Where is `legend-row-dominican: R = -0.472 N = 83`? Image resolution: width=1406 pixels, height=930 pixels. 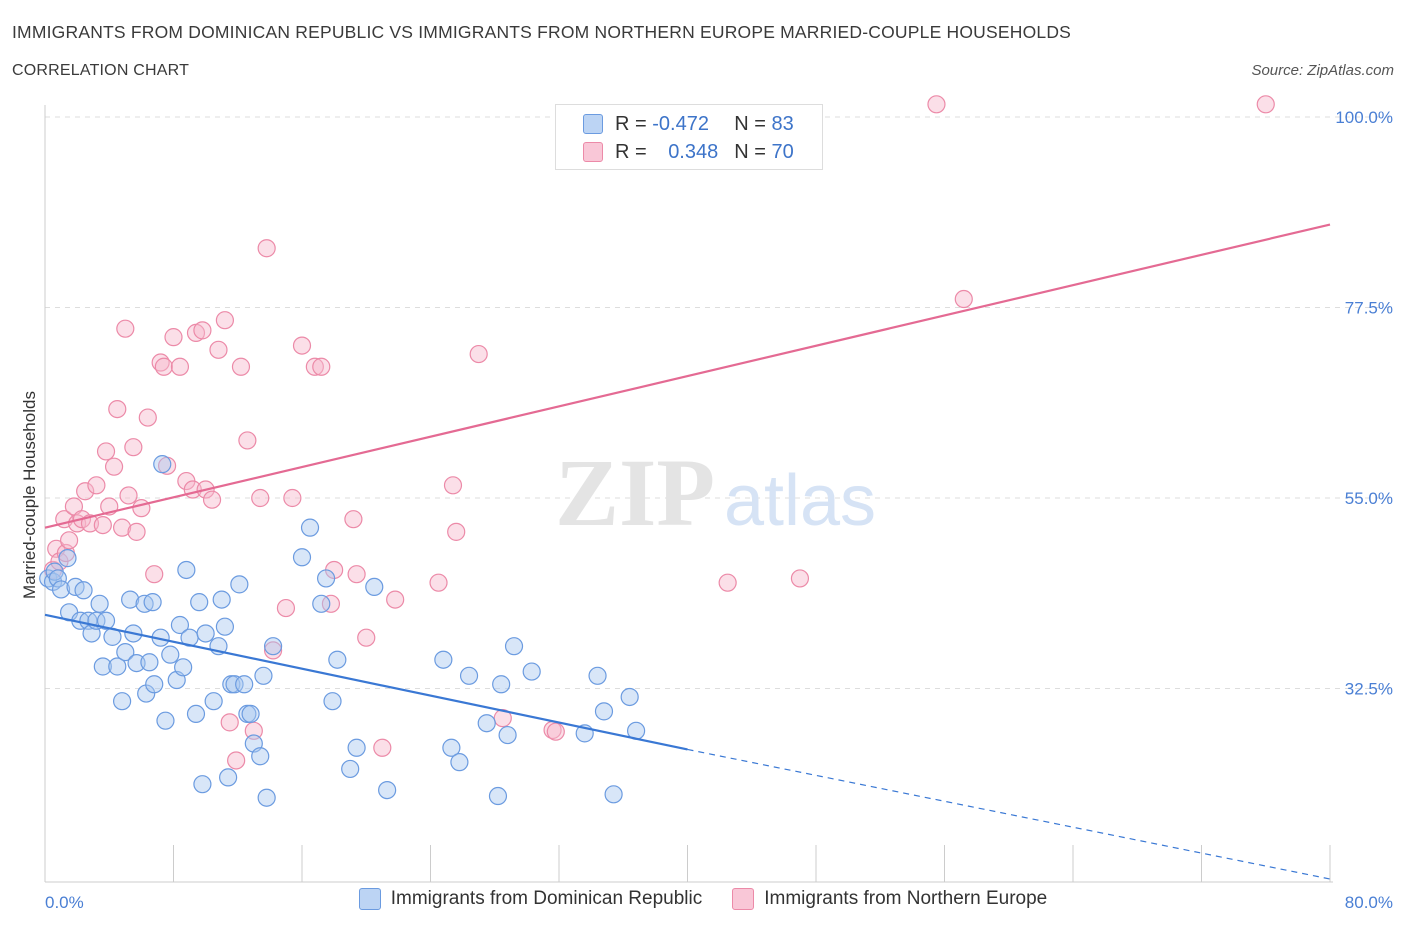
legend-row-dominican: R = -0.472 N = 83 is located at coordinates (675, 124).